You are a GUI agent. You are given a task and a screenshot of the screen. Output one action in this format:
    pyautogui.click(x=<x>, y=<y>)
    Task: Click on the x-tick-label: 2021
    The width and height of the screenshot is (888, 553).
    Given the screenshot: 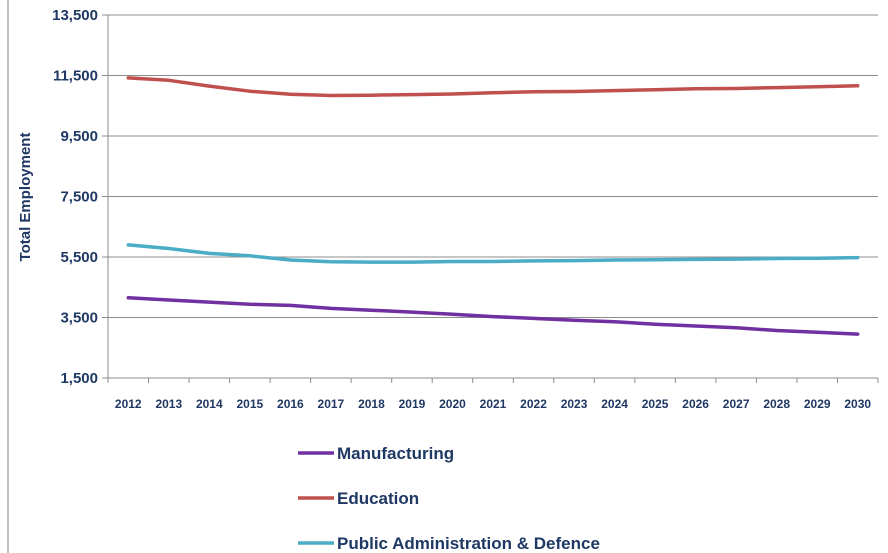 What is the action you would take?
    pyautogui.click(x=493, y=404)
    